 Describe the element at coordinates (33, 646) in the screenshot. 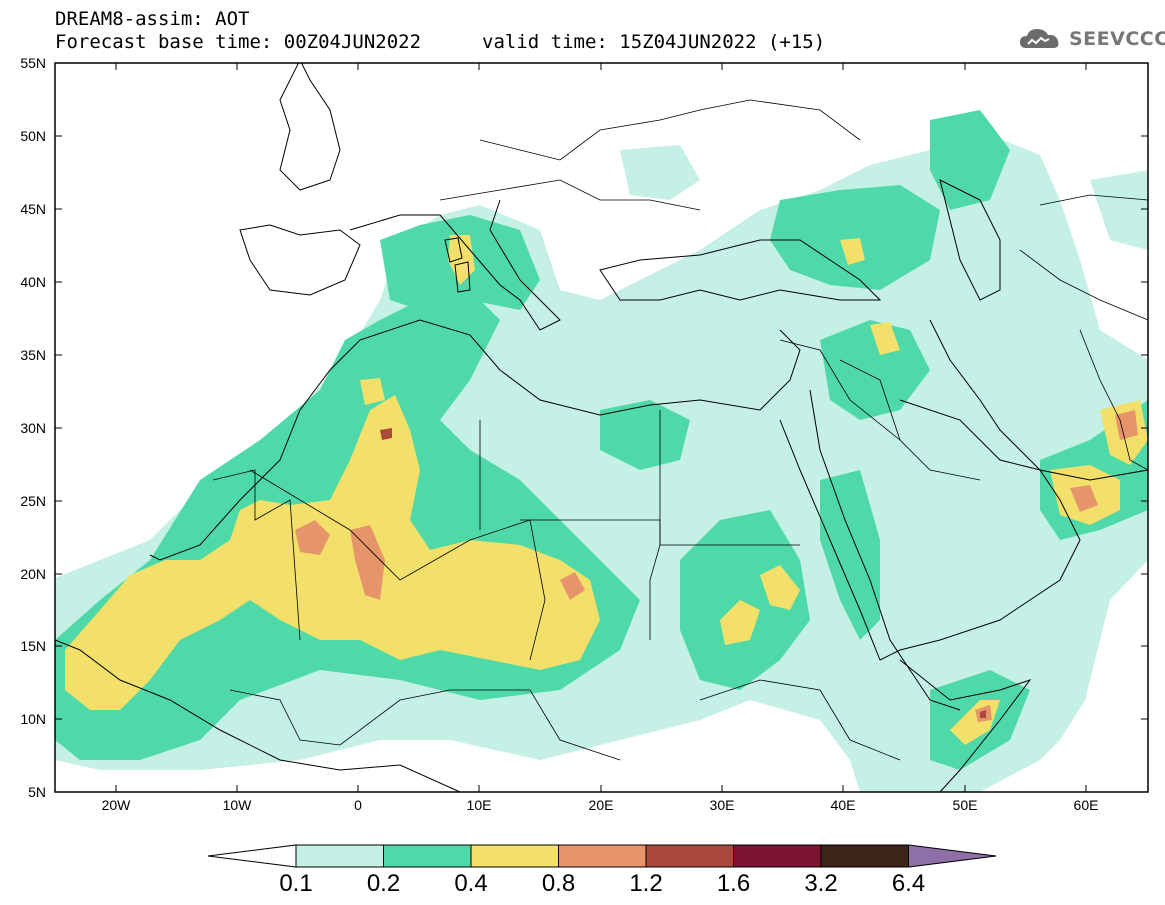

I see `lat-label: 15N` at that location.